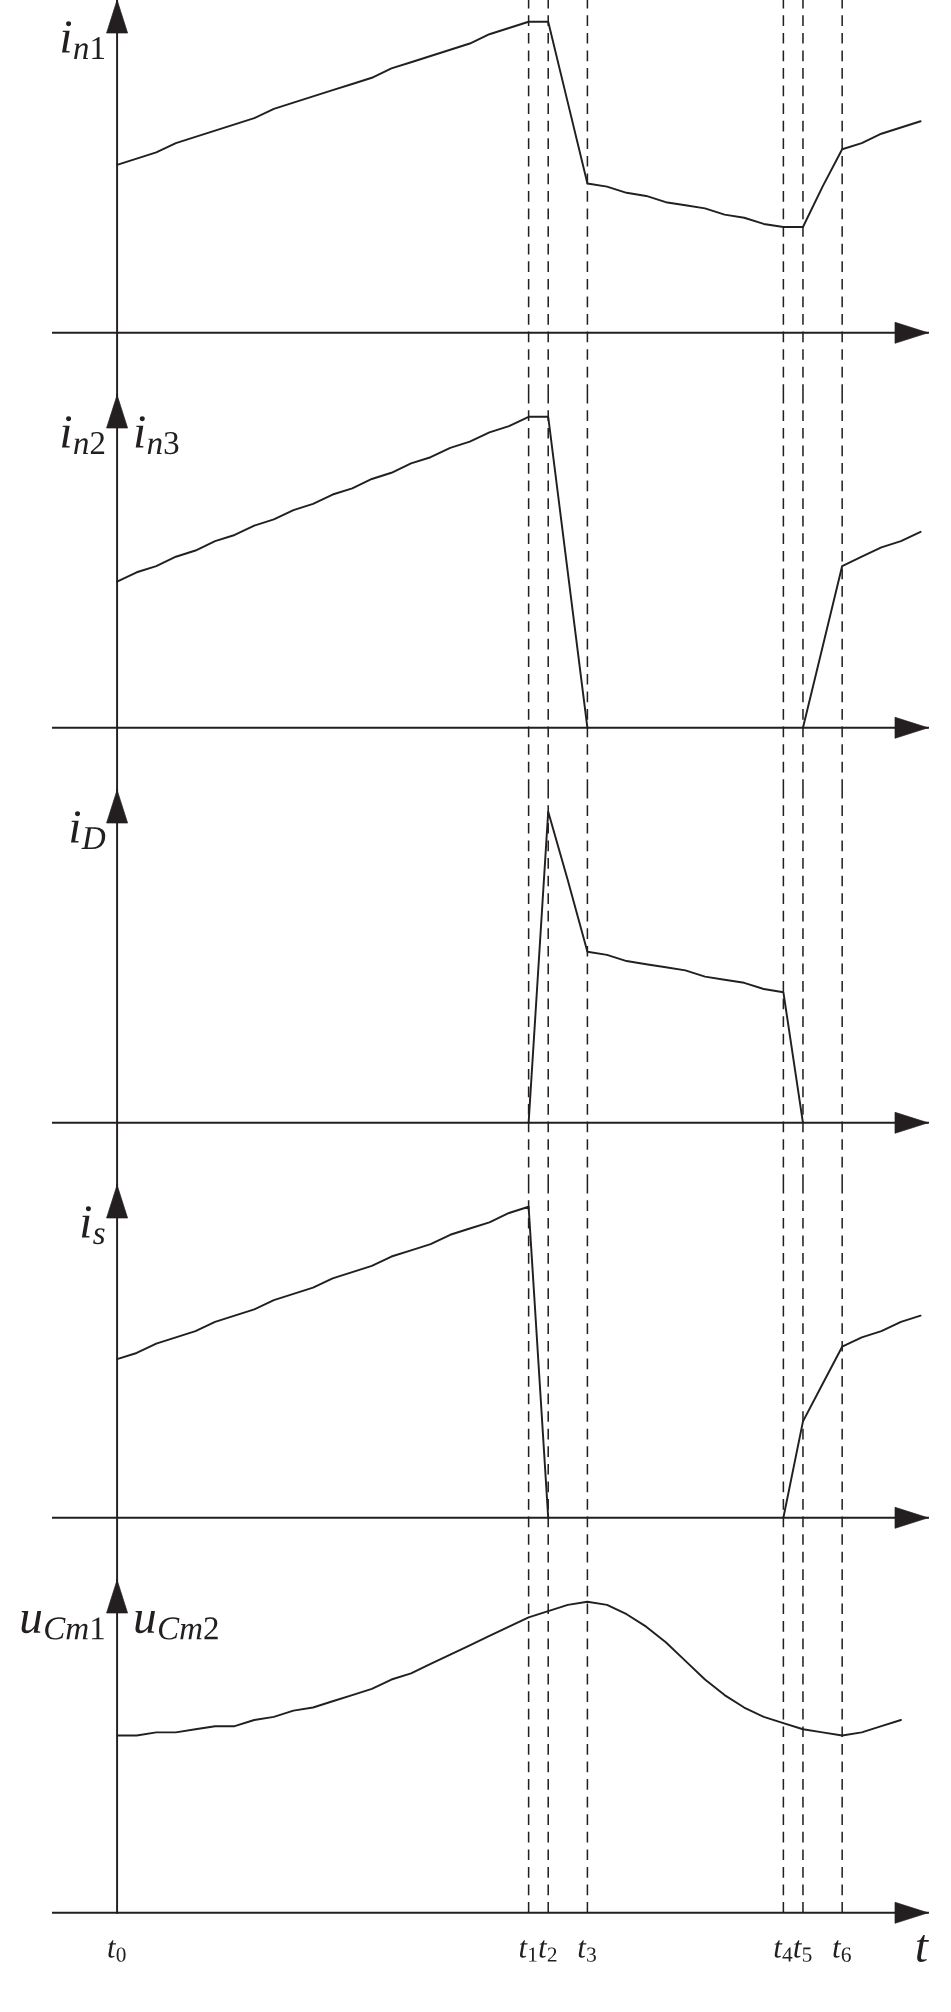 Image resolution: width=951 pixels, height=2012 pixels. Describe the element at coordinates (842, 1951) in the screenshot. I see `x-tick-label: t$_{6}$` at that location.